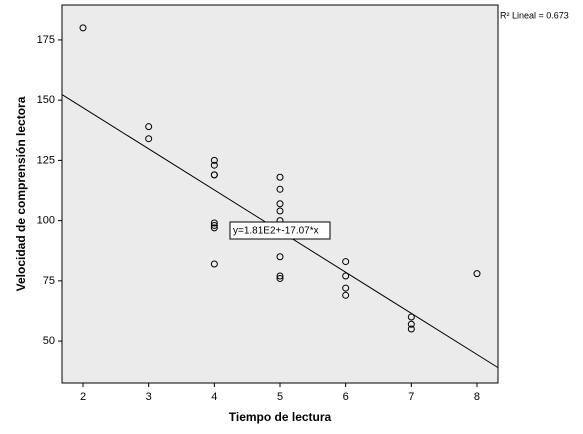 The height and width of the screenshot is (434, 583). I want to click on fit-label: y=1.81E2+-17.07*x, so click(276, 231).